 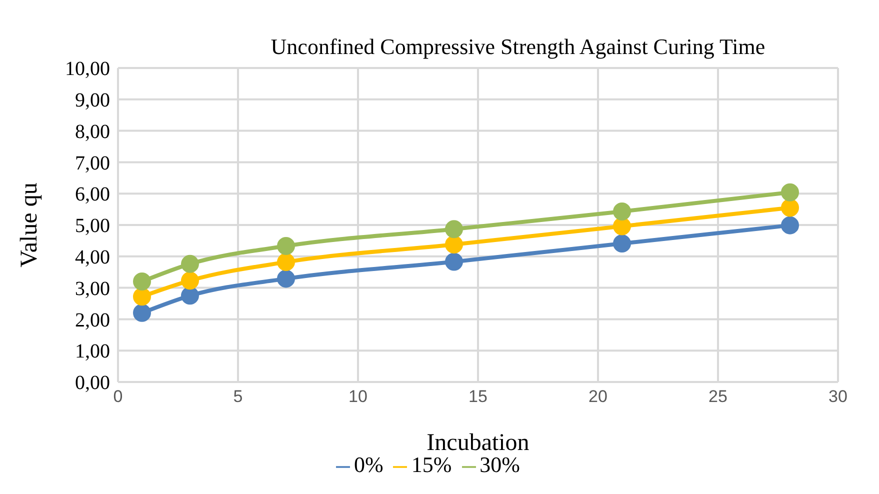 I want to click on y-tick-label: 2,00, so click(x=92, y=320).